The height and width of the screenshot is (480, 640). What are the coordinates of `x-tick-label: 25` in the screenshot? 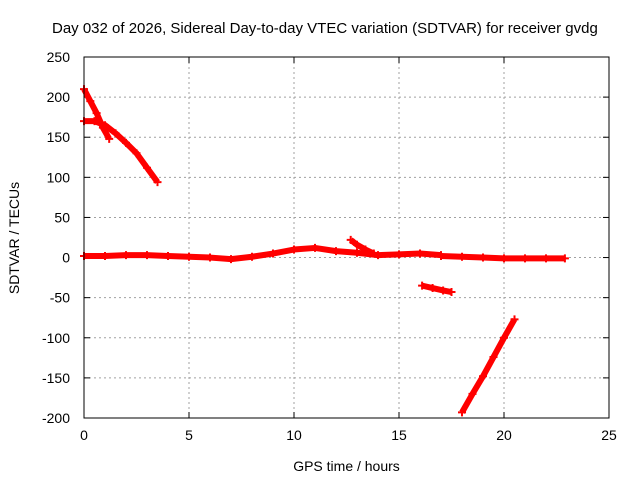 It's located at (609, 435).